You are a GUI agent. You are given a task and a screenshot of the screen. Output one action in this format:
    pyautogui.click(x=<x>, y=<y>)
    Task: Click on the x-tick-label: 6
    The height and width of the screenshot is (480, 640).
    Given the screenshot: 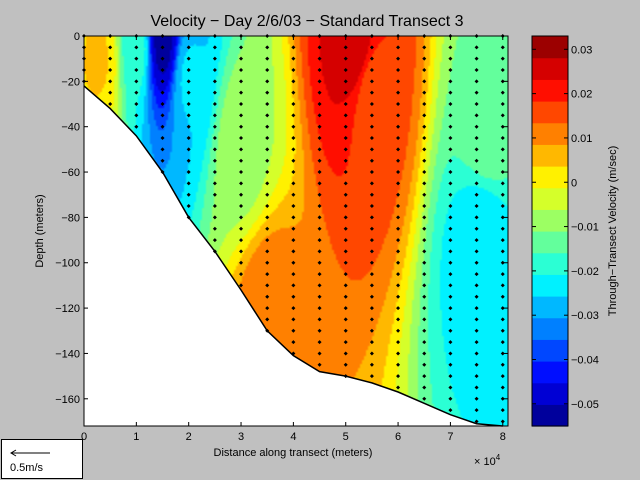 What is the action you would take?
    pyautogui.click(x=398, y=437)
    